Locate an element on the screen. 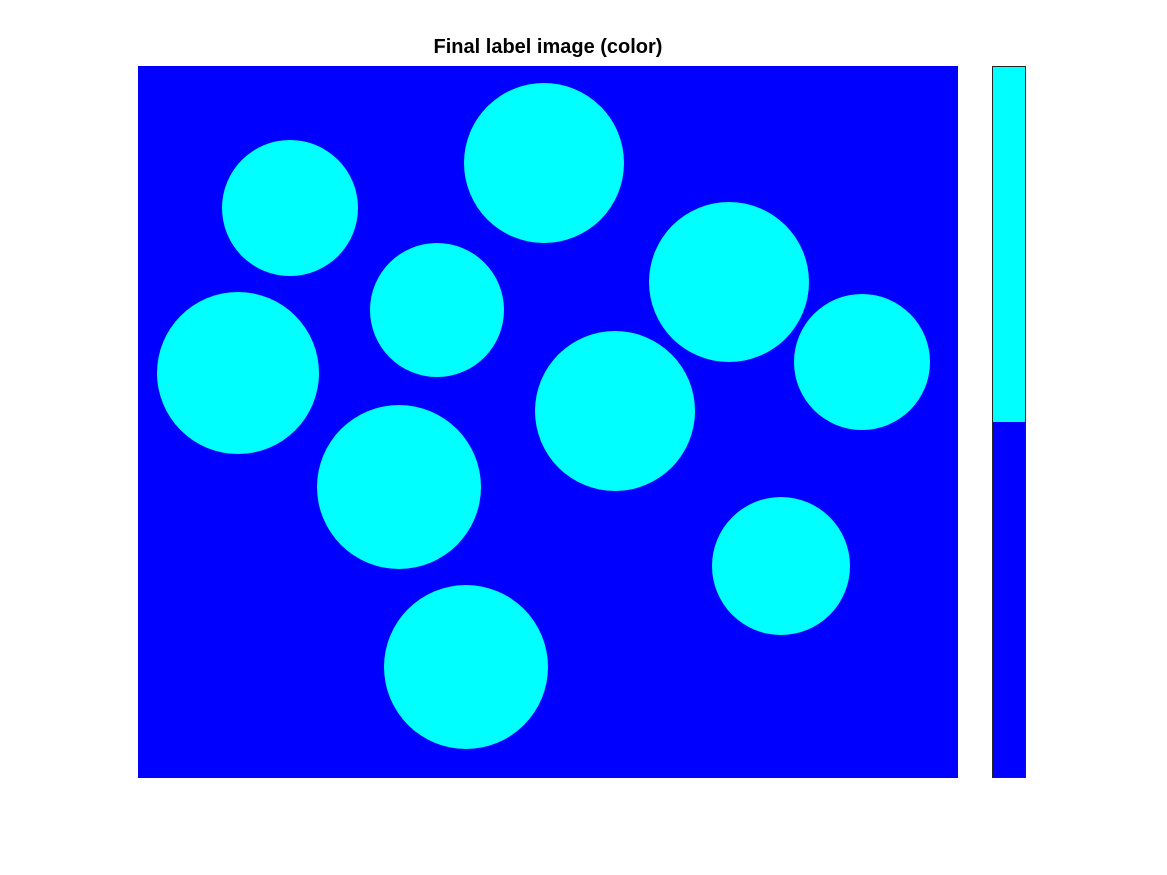 The image size is (1167, 875). colorbar is located at coordinates (1009, 422).